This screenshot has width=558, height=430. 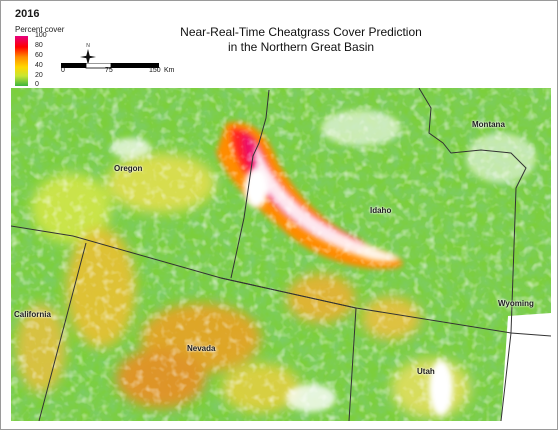 What do you see at coordinates (40, 29) in the screenshot?
I see `legend-title: Percent cover` at bounding box center [40, 29].